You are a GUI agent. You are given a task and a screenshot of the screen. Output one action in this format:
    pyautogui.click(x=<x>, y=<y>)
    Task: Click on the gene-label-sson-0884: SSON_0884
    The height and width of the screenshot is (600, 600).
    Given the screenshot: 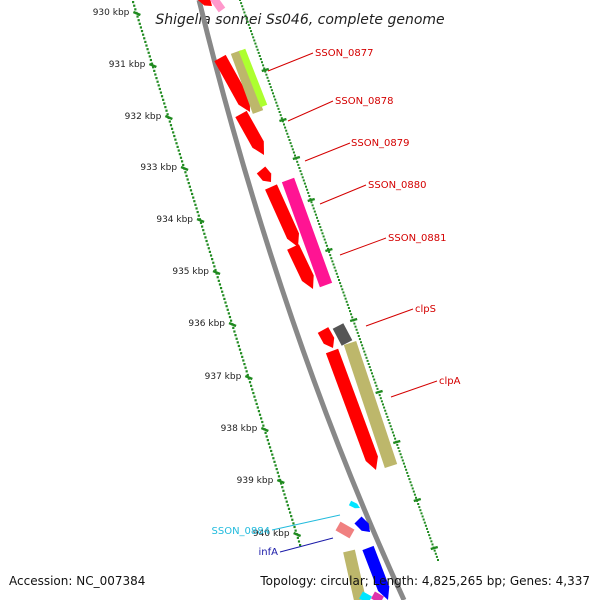 What is the action you would take?
    pyautogui.click(x=241, y=531)
    